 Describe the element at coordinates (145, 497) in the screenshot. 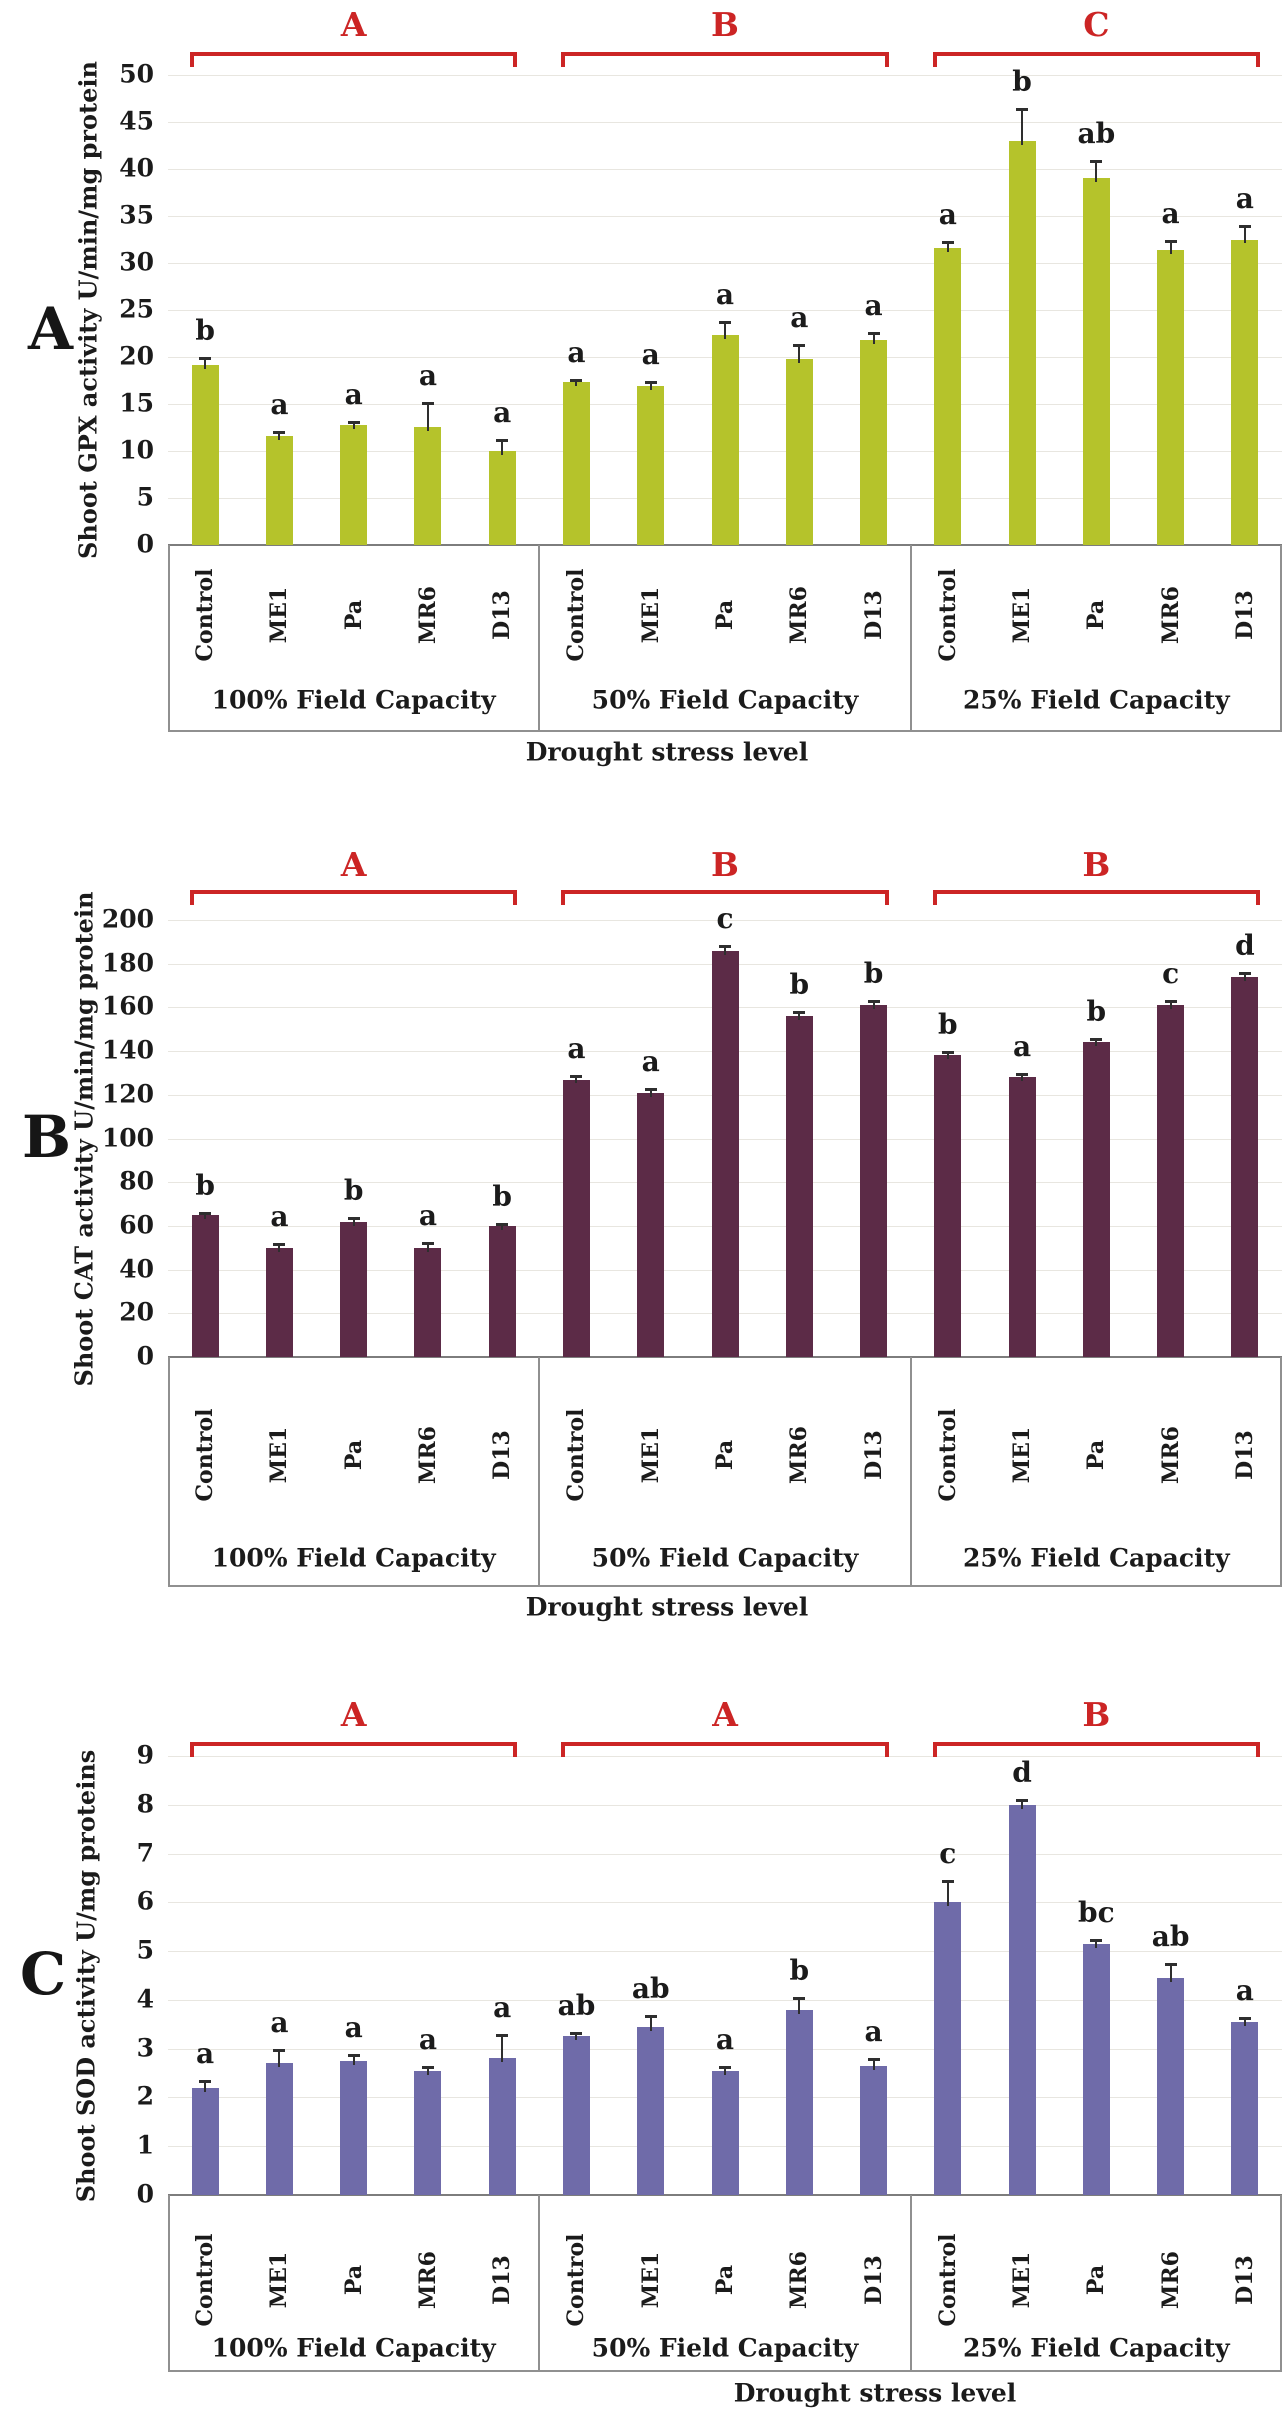

I see `y-tick-label: 5` at that location.